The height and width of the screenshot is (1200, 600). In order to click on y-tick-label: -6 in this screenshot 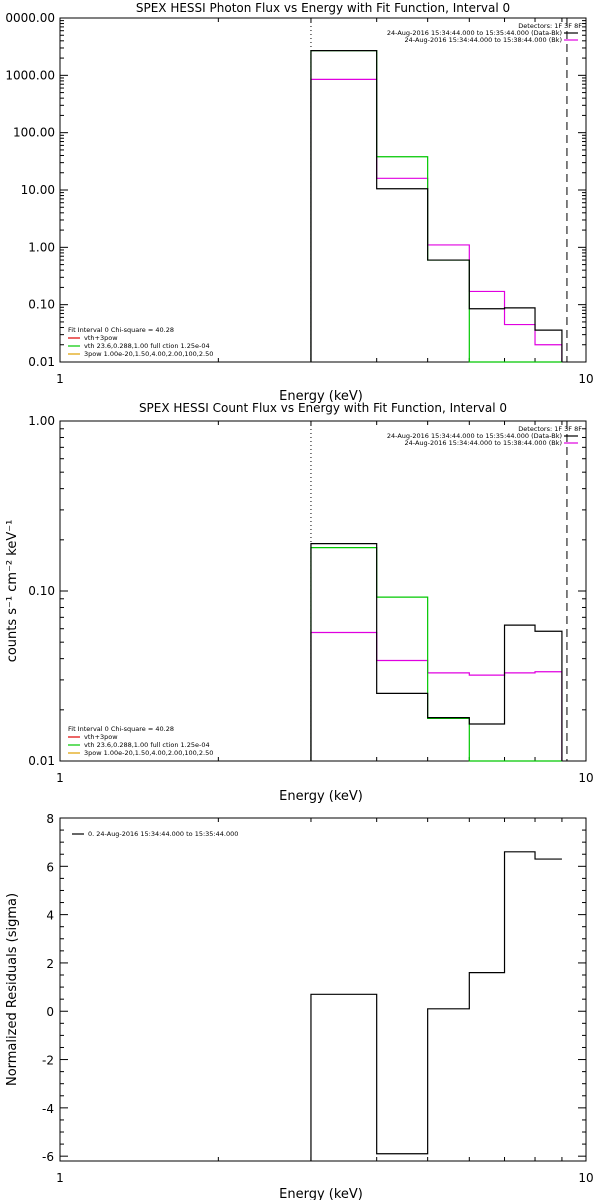, I will do `click(48, 1157)`.